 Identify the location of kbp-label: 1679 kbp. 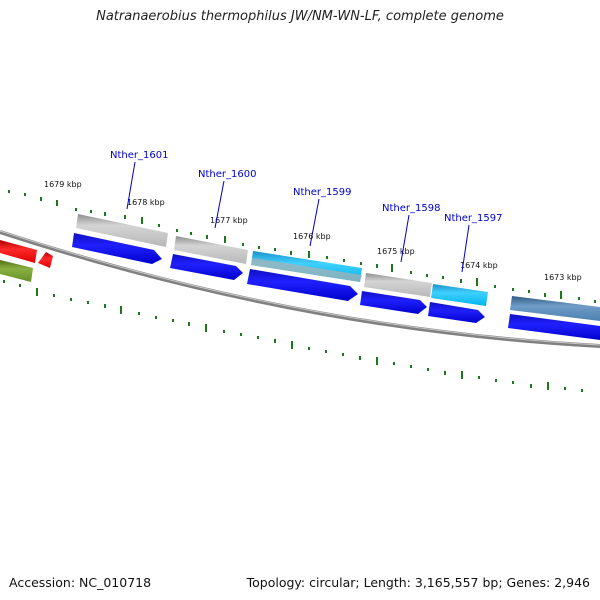
(63, 184).